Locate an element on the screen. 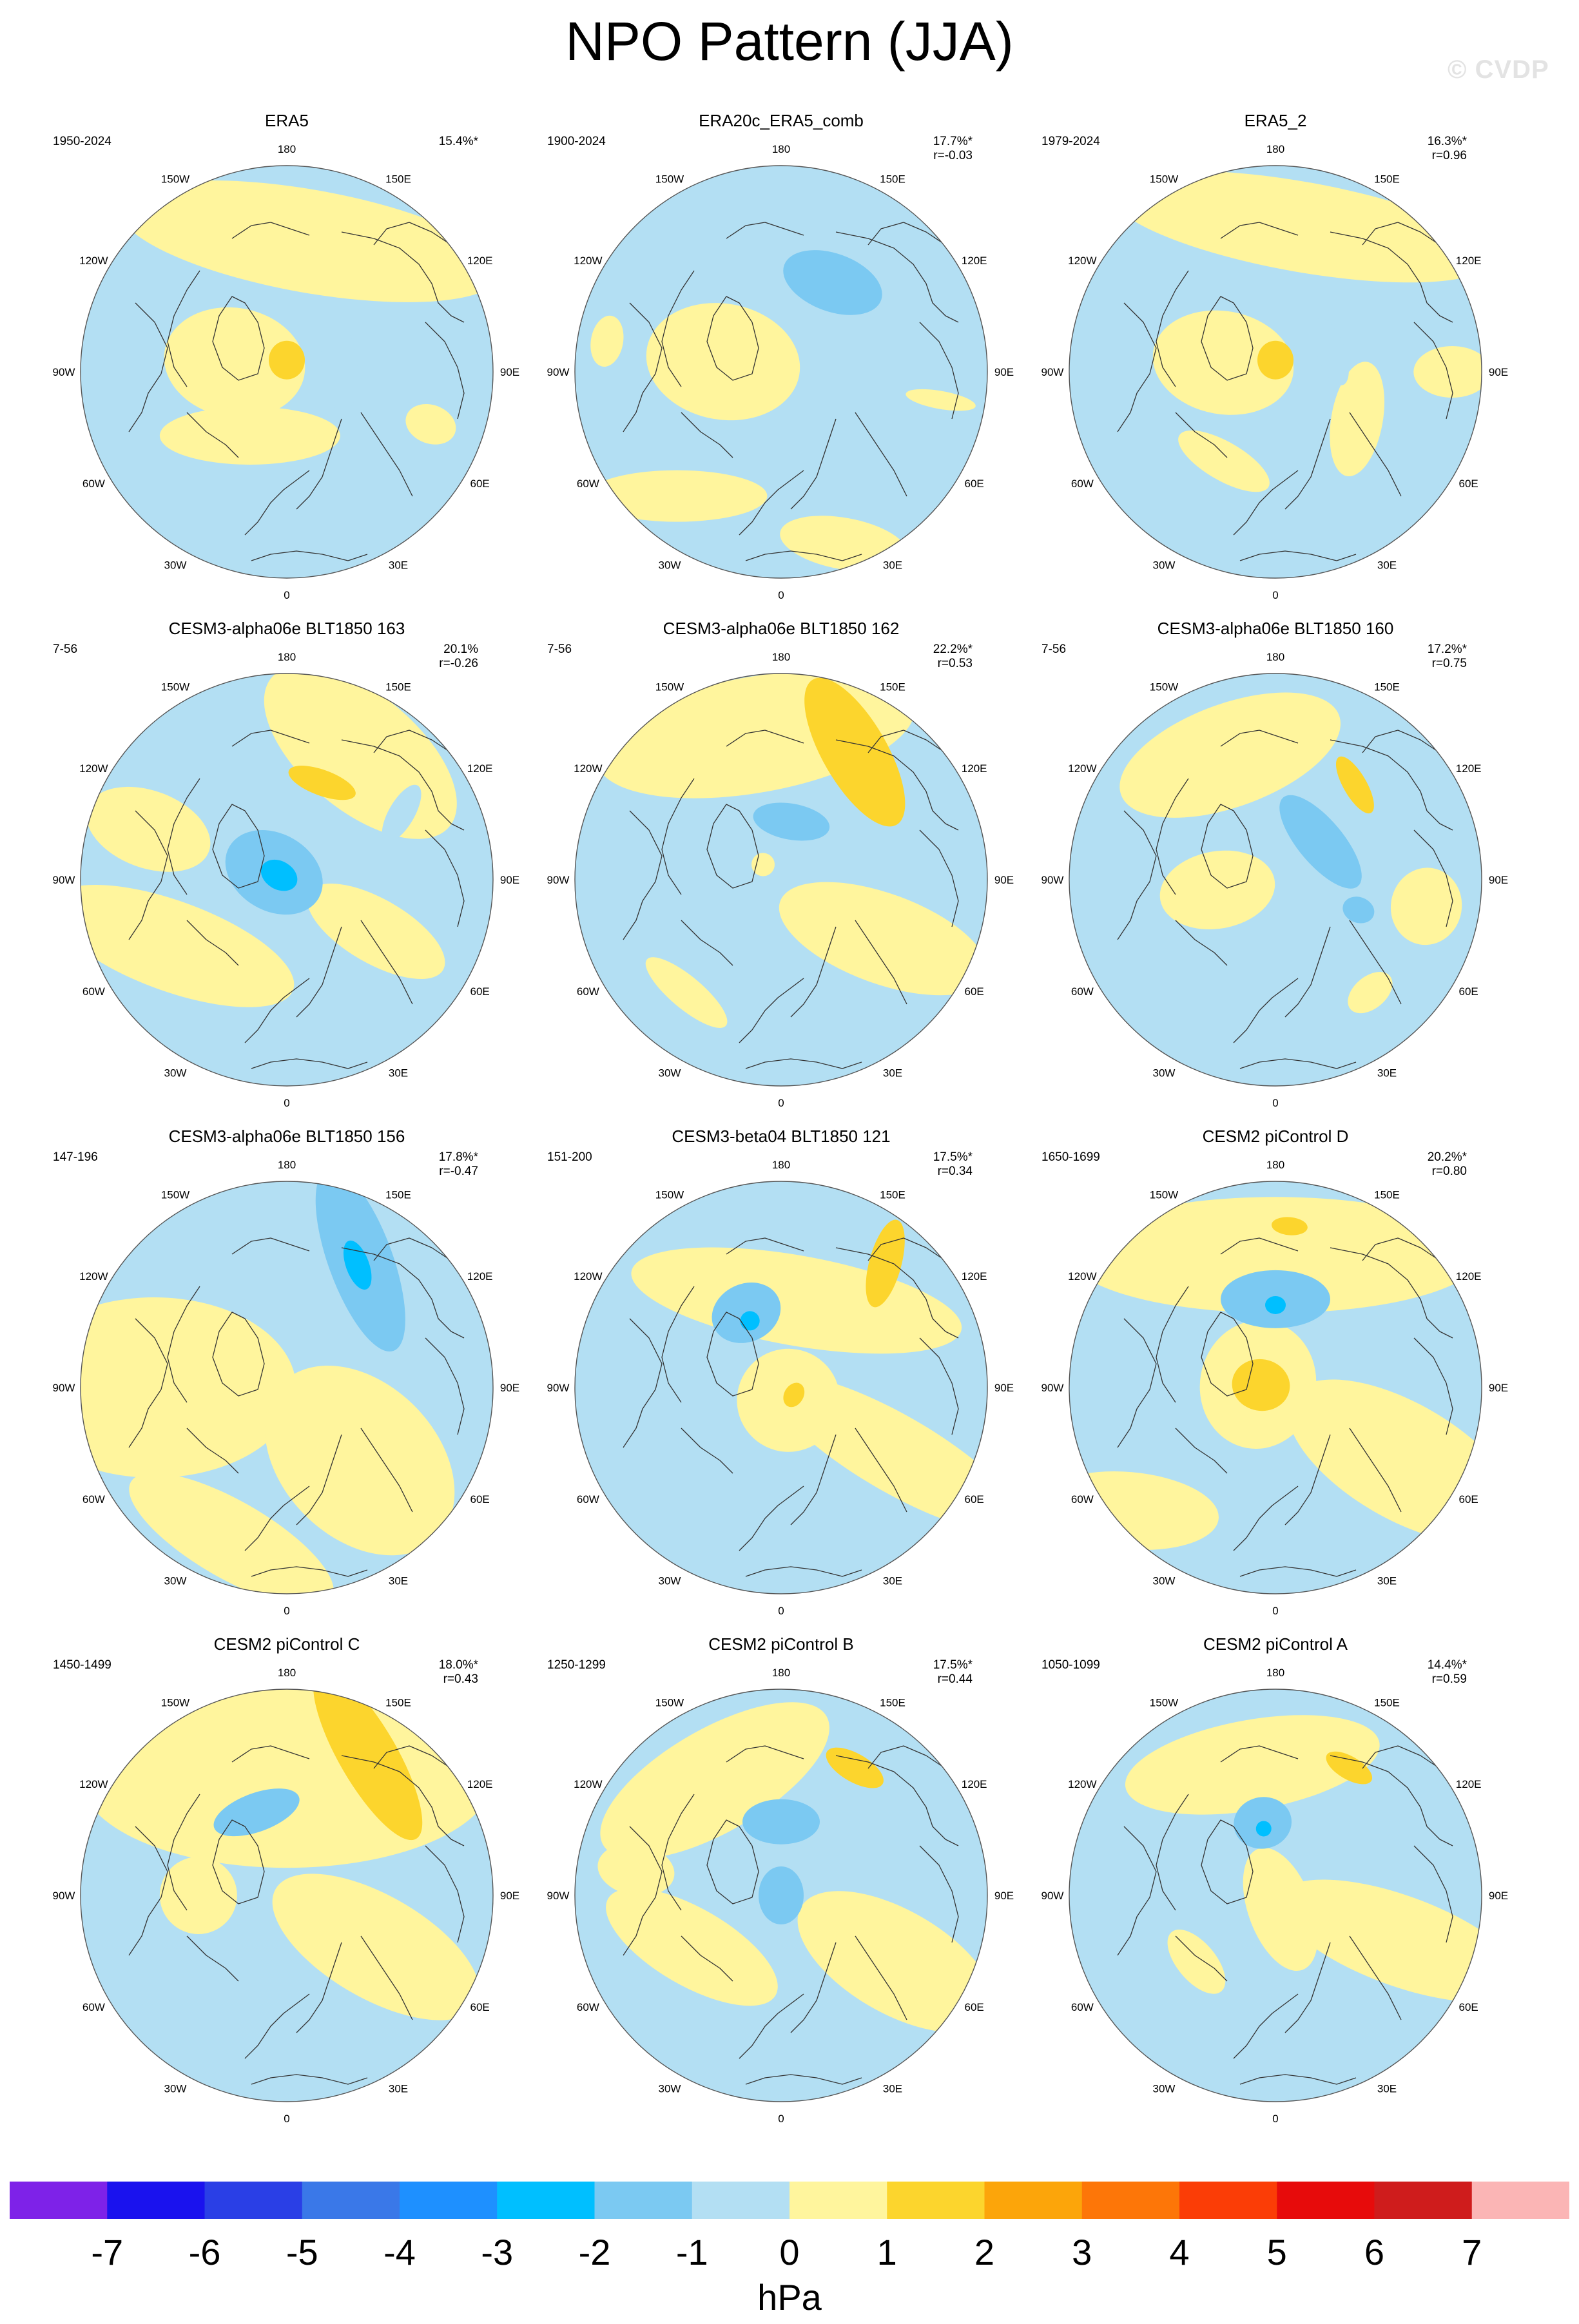  panel-title: CESM2 piControl B is located at coordinates (781, 1644).